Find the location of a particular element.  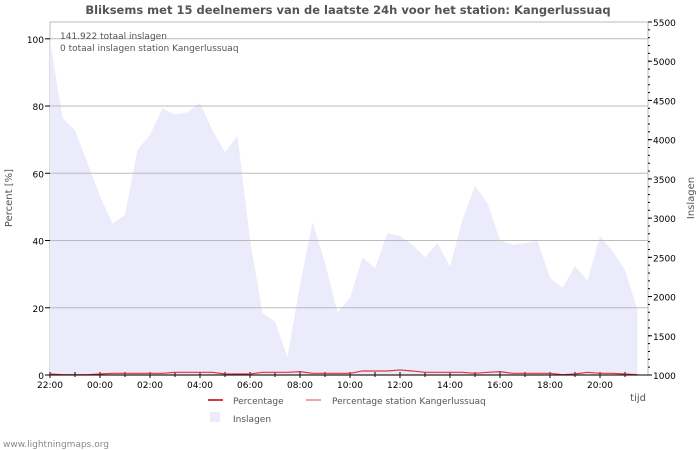

y2-tick-label: 5500 is located at coordinates (664, 24).